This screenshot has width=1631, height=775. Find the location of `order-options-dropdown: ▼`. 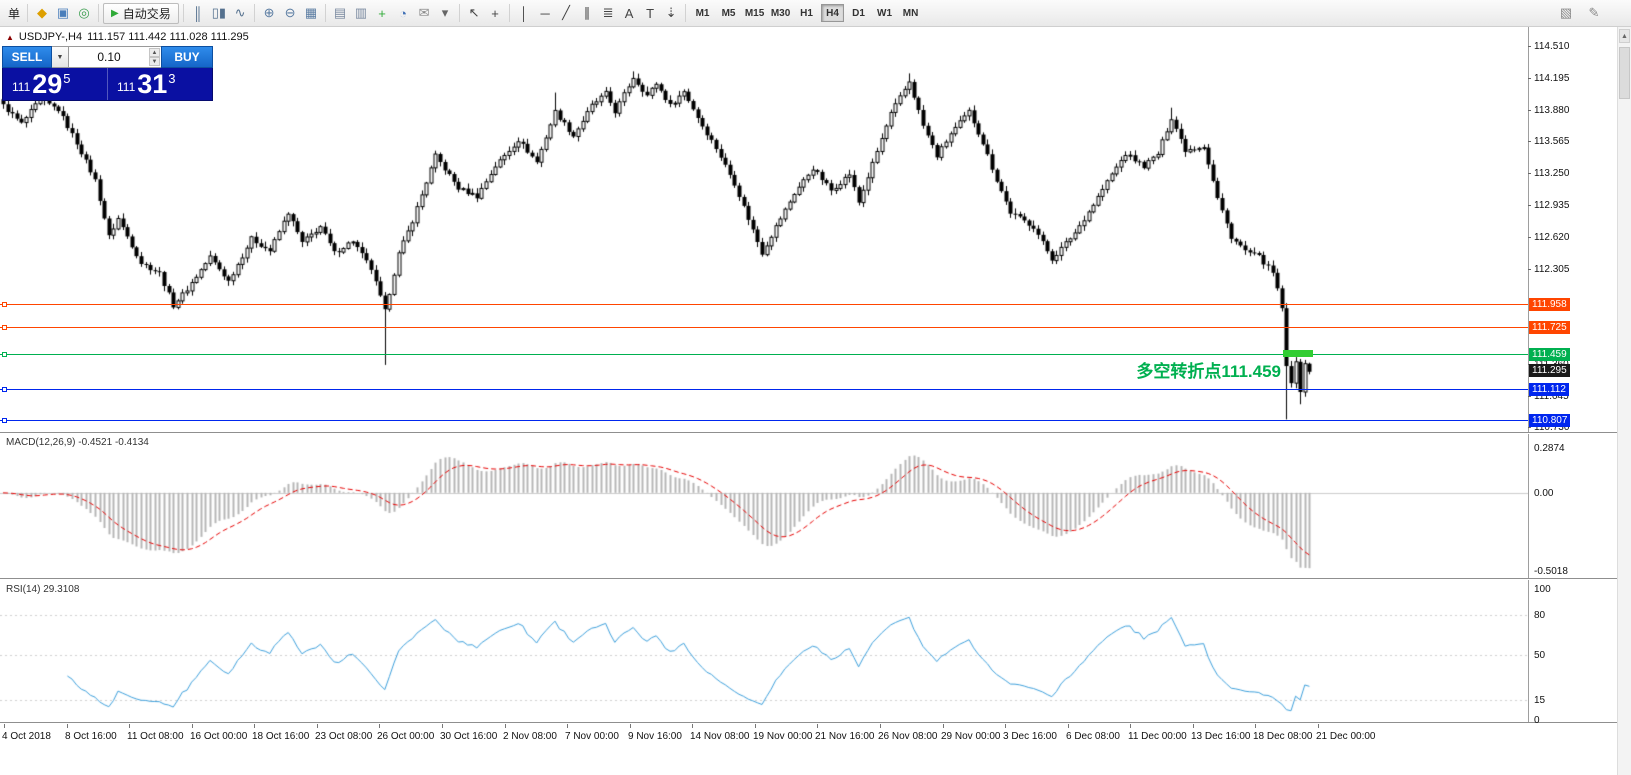

order-options-dropdown: ▼ is located at coordinates (60, 57).